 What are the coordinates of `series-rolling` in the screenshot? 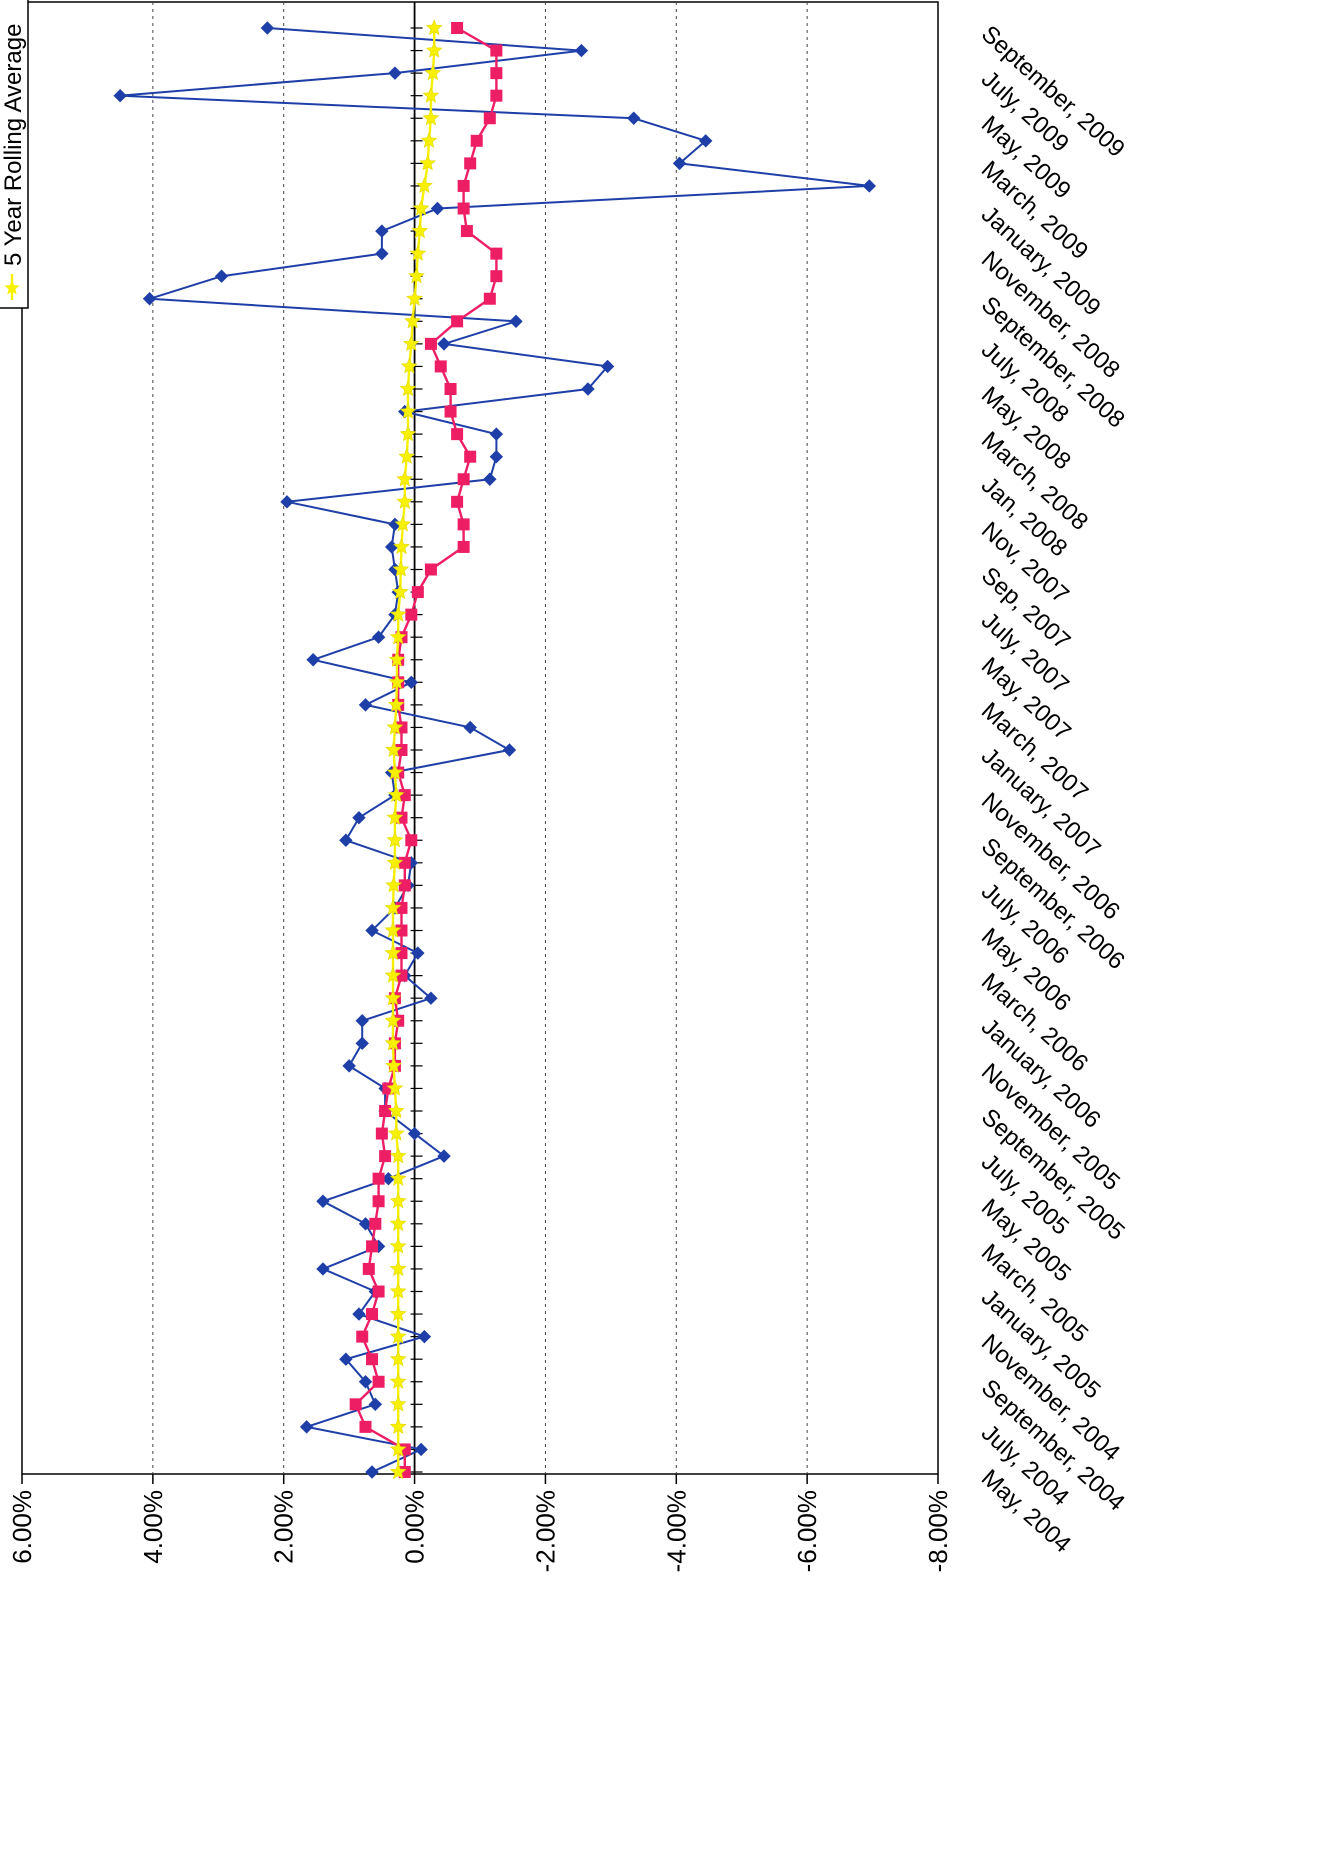 It's located at (413, 749).